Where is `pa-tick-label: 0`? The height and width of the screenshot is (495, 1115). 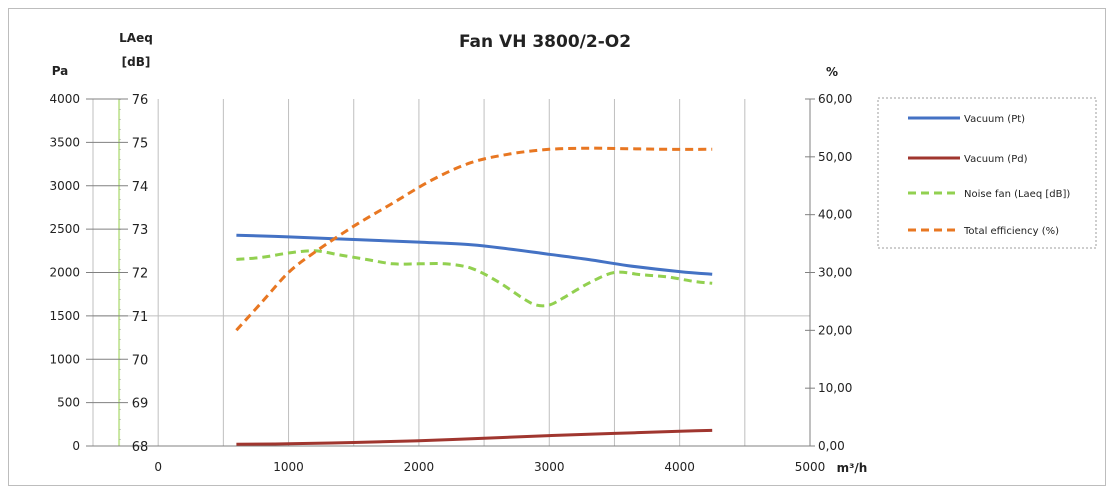 pa-tick-label: 0 is located at coordinates (76, 446).